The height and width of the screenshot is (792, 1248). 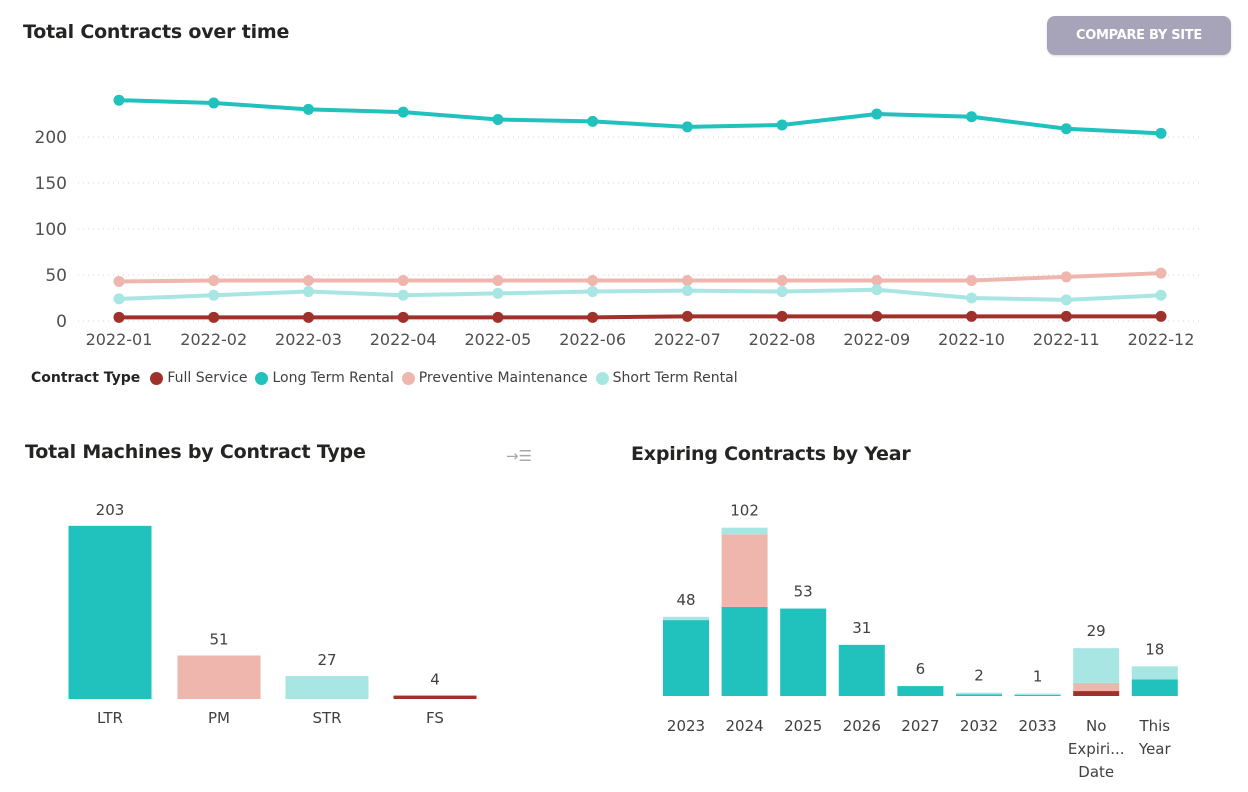 What do you see at coordinates (110, 612) in the screenshot?
I see `bar-ltr` at bounding box center [110, 612].